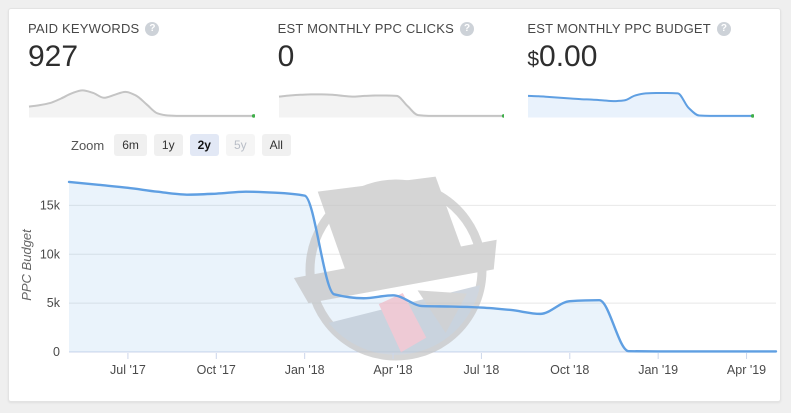 The width and height of the screenshot is (791, 413). I want to click on y-tick-label: 15k, so click(50, 205).